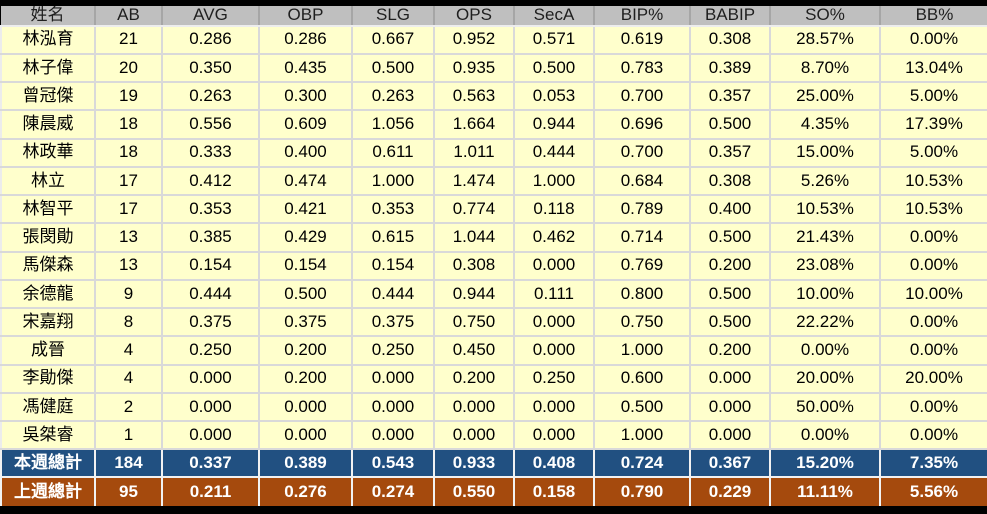 The height and width of the screenshot is (514, 987). Describe the element at coordinates (825, 96) in the screenshot. I see `stat-cell: 25.00%` at that location.